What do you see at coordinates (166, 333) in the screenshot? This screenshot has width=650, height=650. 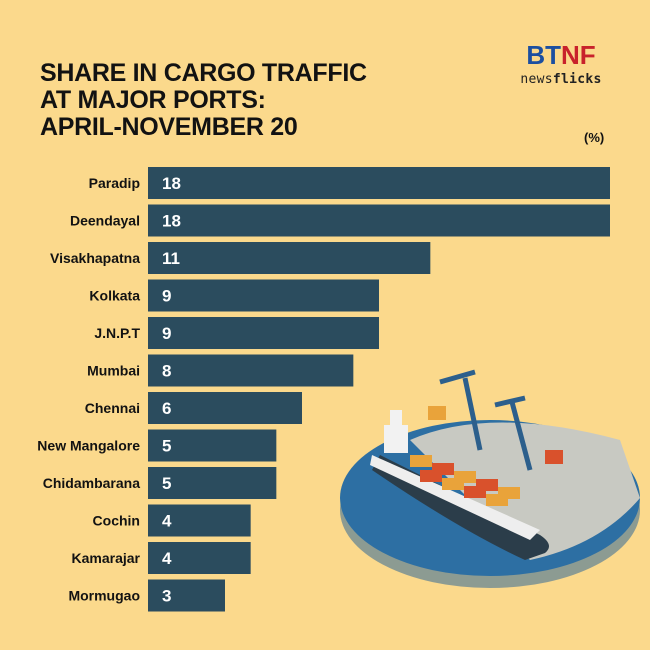 I see `value-label-4: 9` at bounding box center [166, 333].